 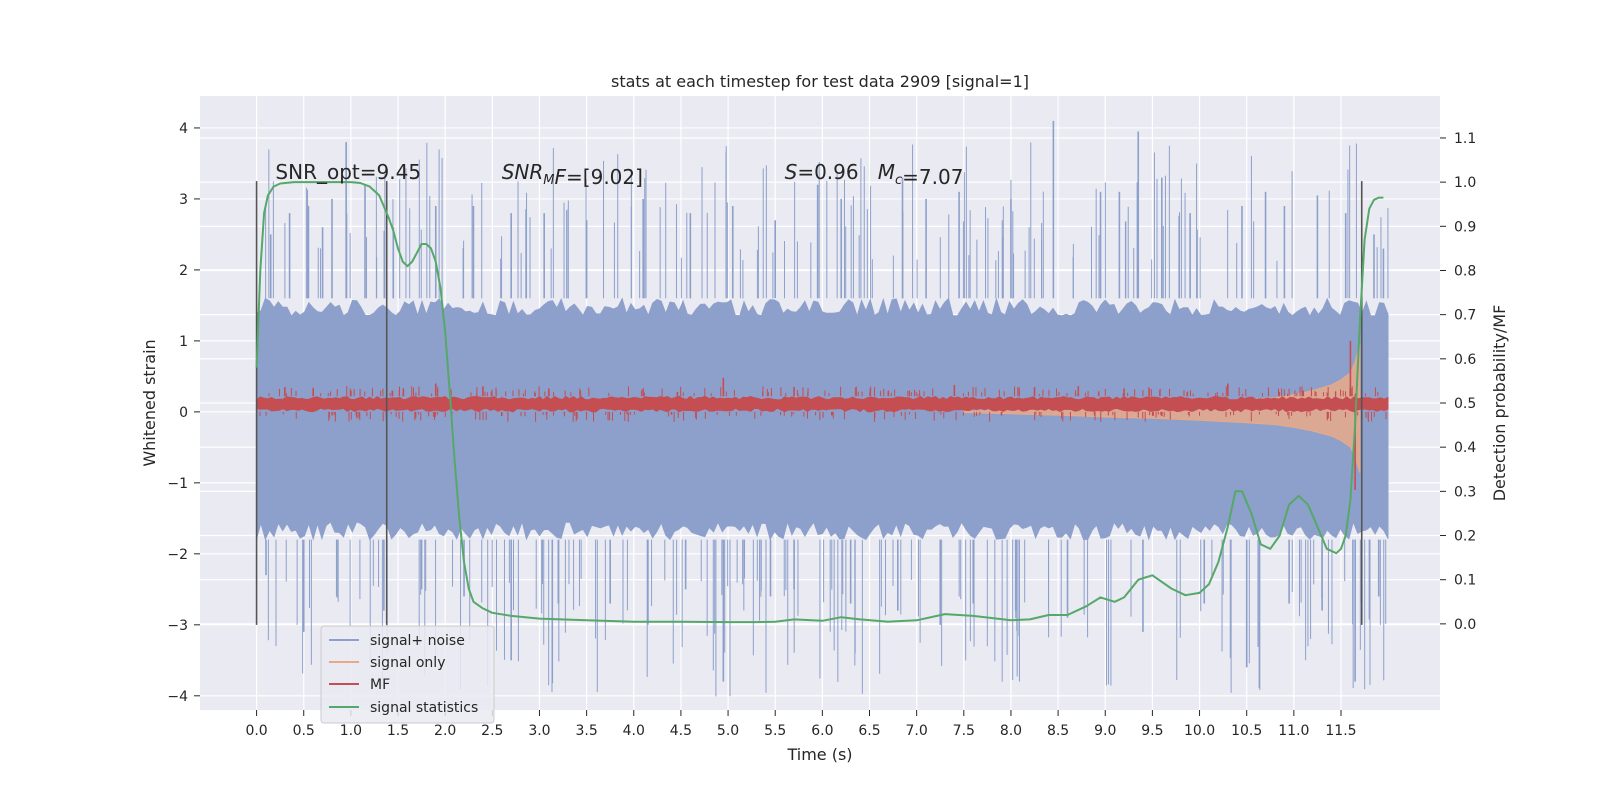 What do you see at coordinates (1465, 404) in the screenshot?
I see `y-right-tick-label: 0.5` at bounding box center [1465, 404].